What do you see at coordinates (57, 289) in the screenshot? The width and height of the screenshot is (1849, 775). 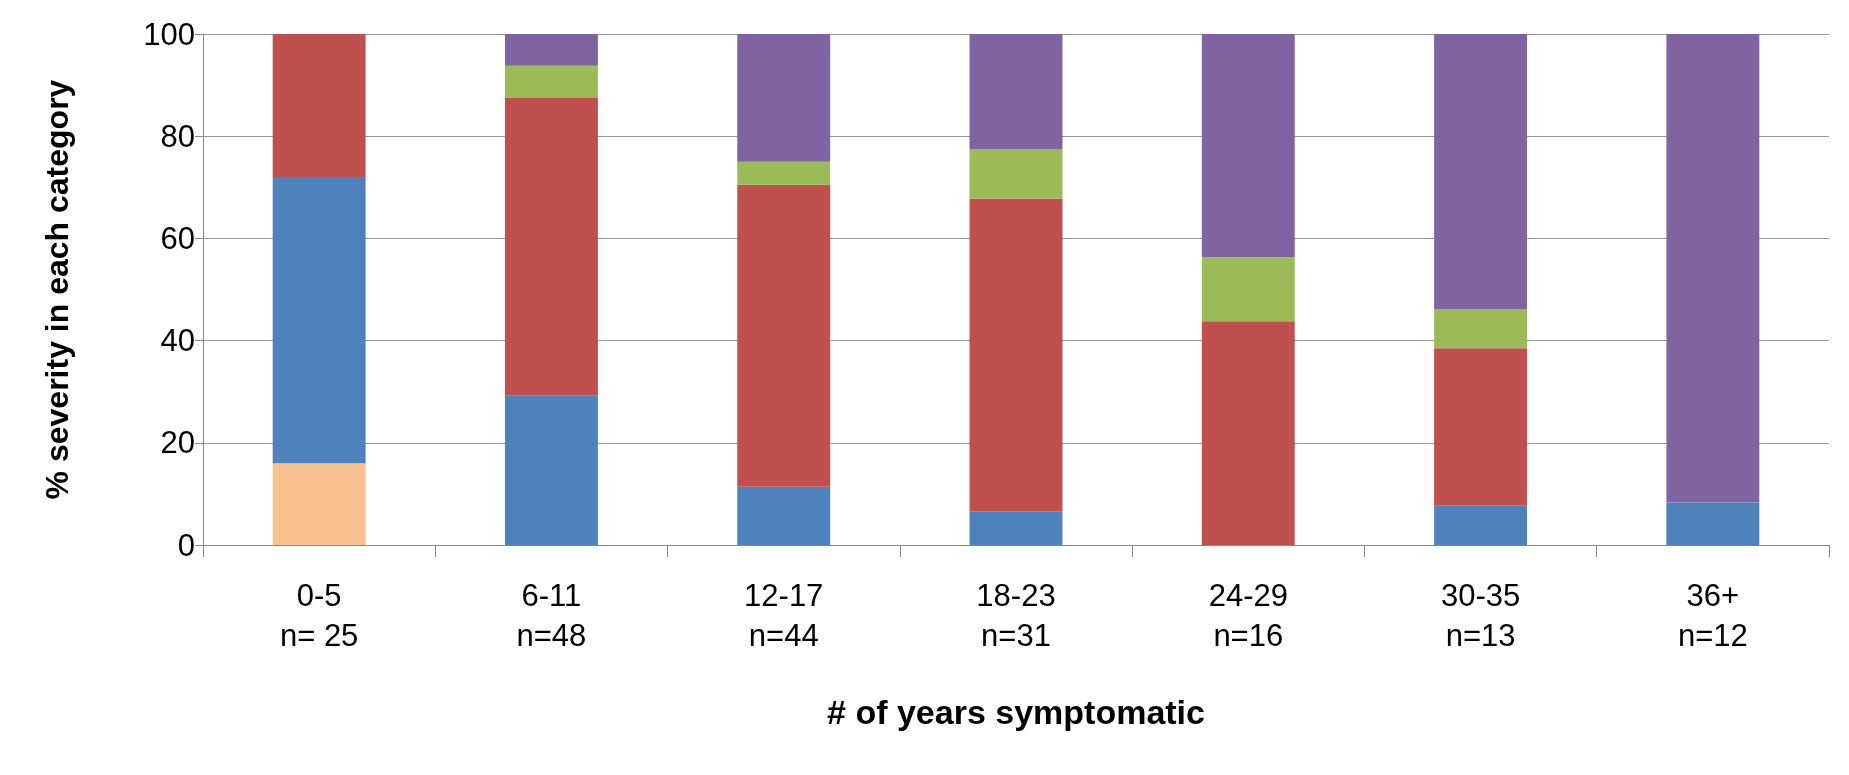 I see `y-axis-title: % severity in each category` at bounding box center [57, 289].